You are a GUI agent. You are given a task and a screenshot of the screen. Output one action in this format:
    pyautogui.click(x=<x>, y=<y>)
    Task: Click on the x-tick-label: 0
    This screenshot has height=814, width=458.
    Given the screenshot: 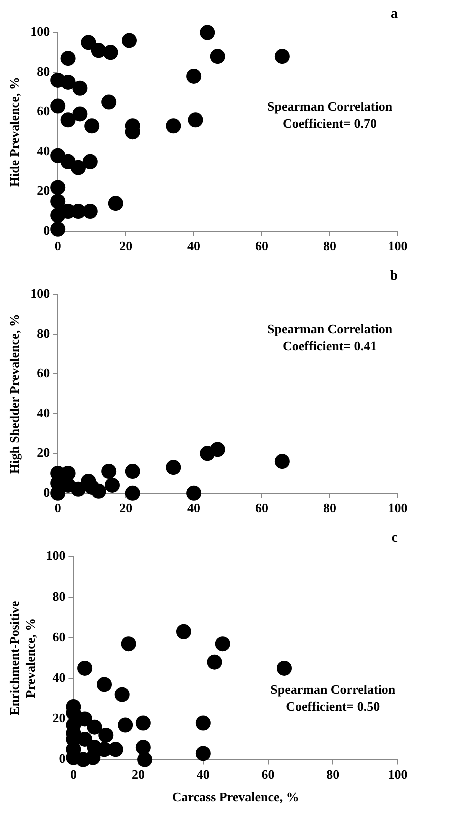 What is the action you would take?
    pyautogui.click(x=73, y=774)
    